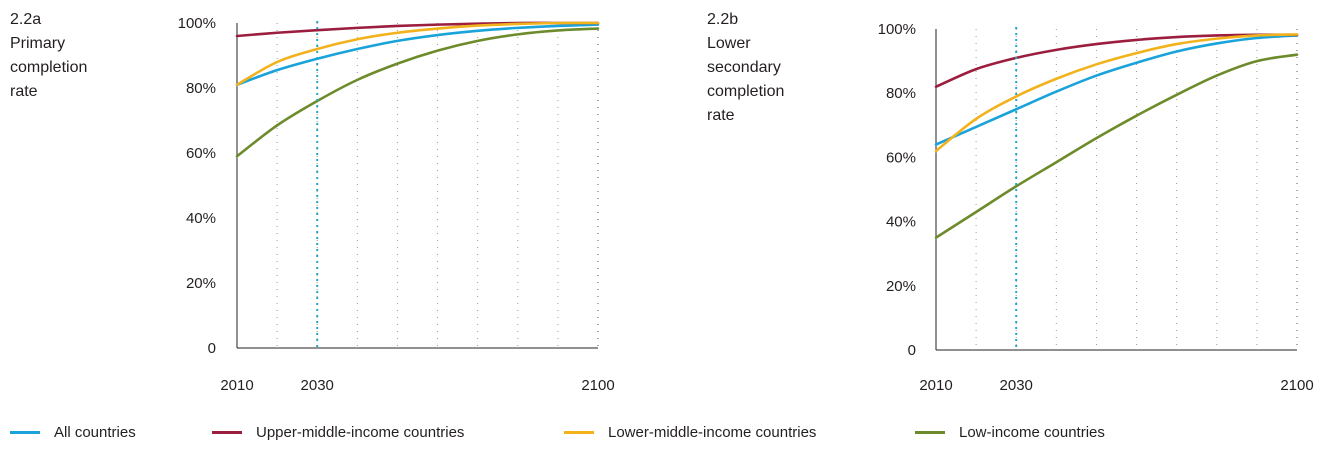  Describe the element at coordinates (1032, 432) in the screenshot. I see `legend-label-low-income: Low-income countries` at that location.